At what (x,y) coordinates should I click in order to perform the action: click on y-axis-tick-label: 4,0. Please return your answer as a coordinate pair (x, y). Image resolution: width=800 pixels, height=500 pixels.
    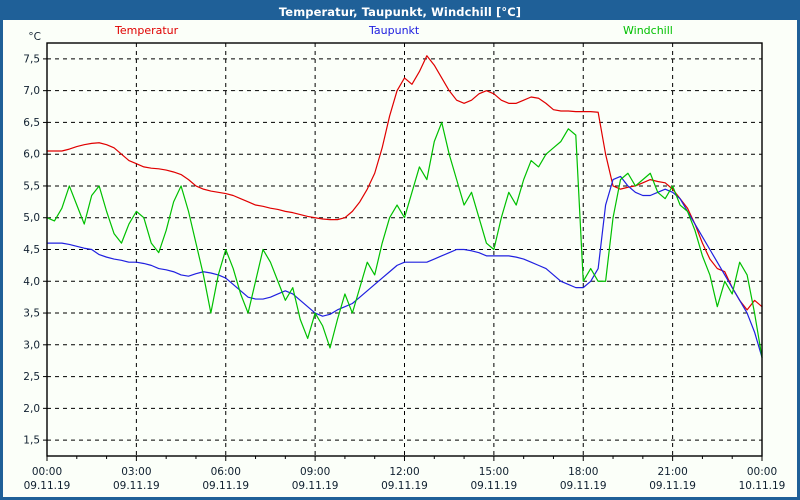
    Looking at the image, I should click on (31, 282).